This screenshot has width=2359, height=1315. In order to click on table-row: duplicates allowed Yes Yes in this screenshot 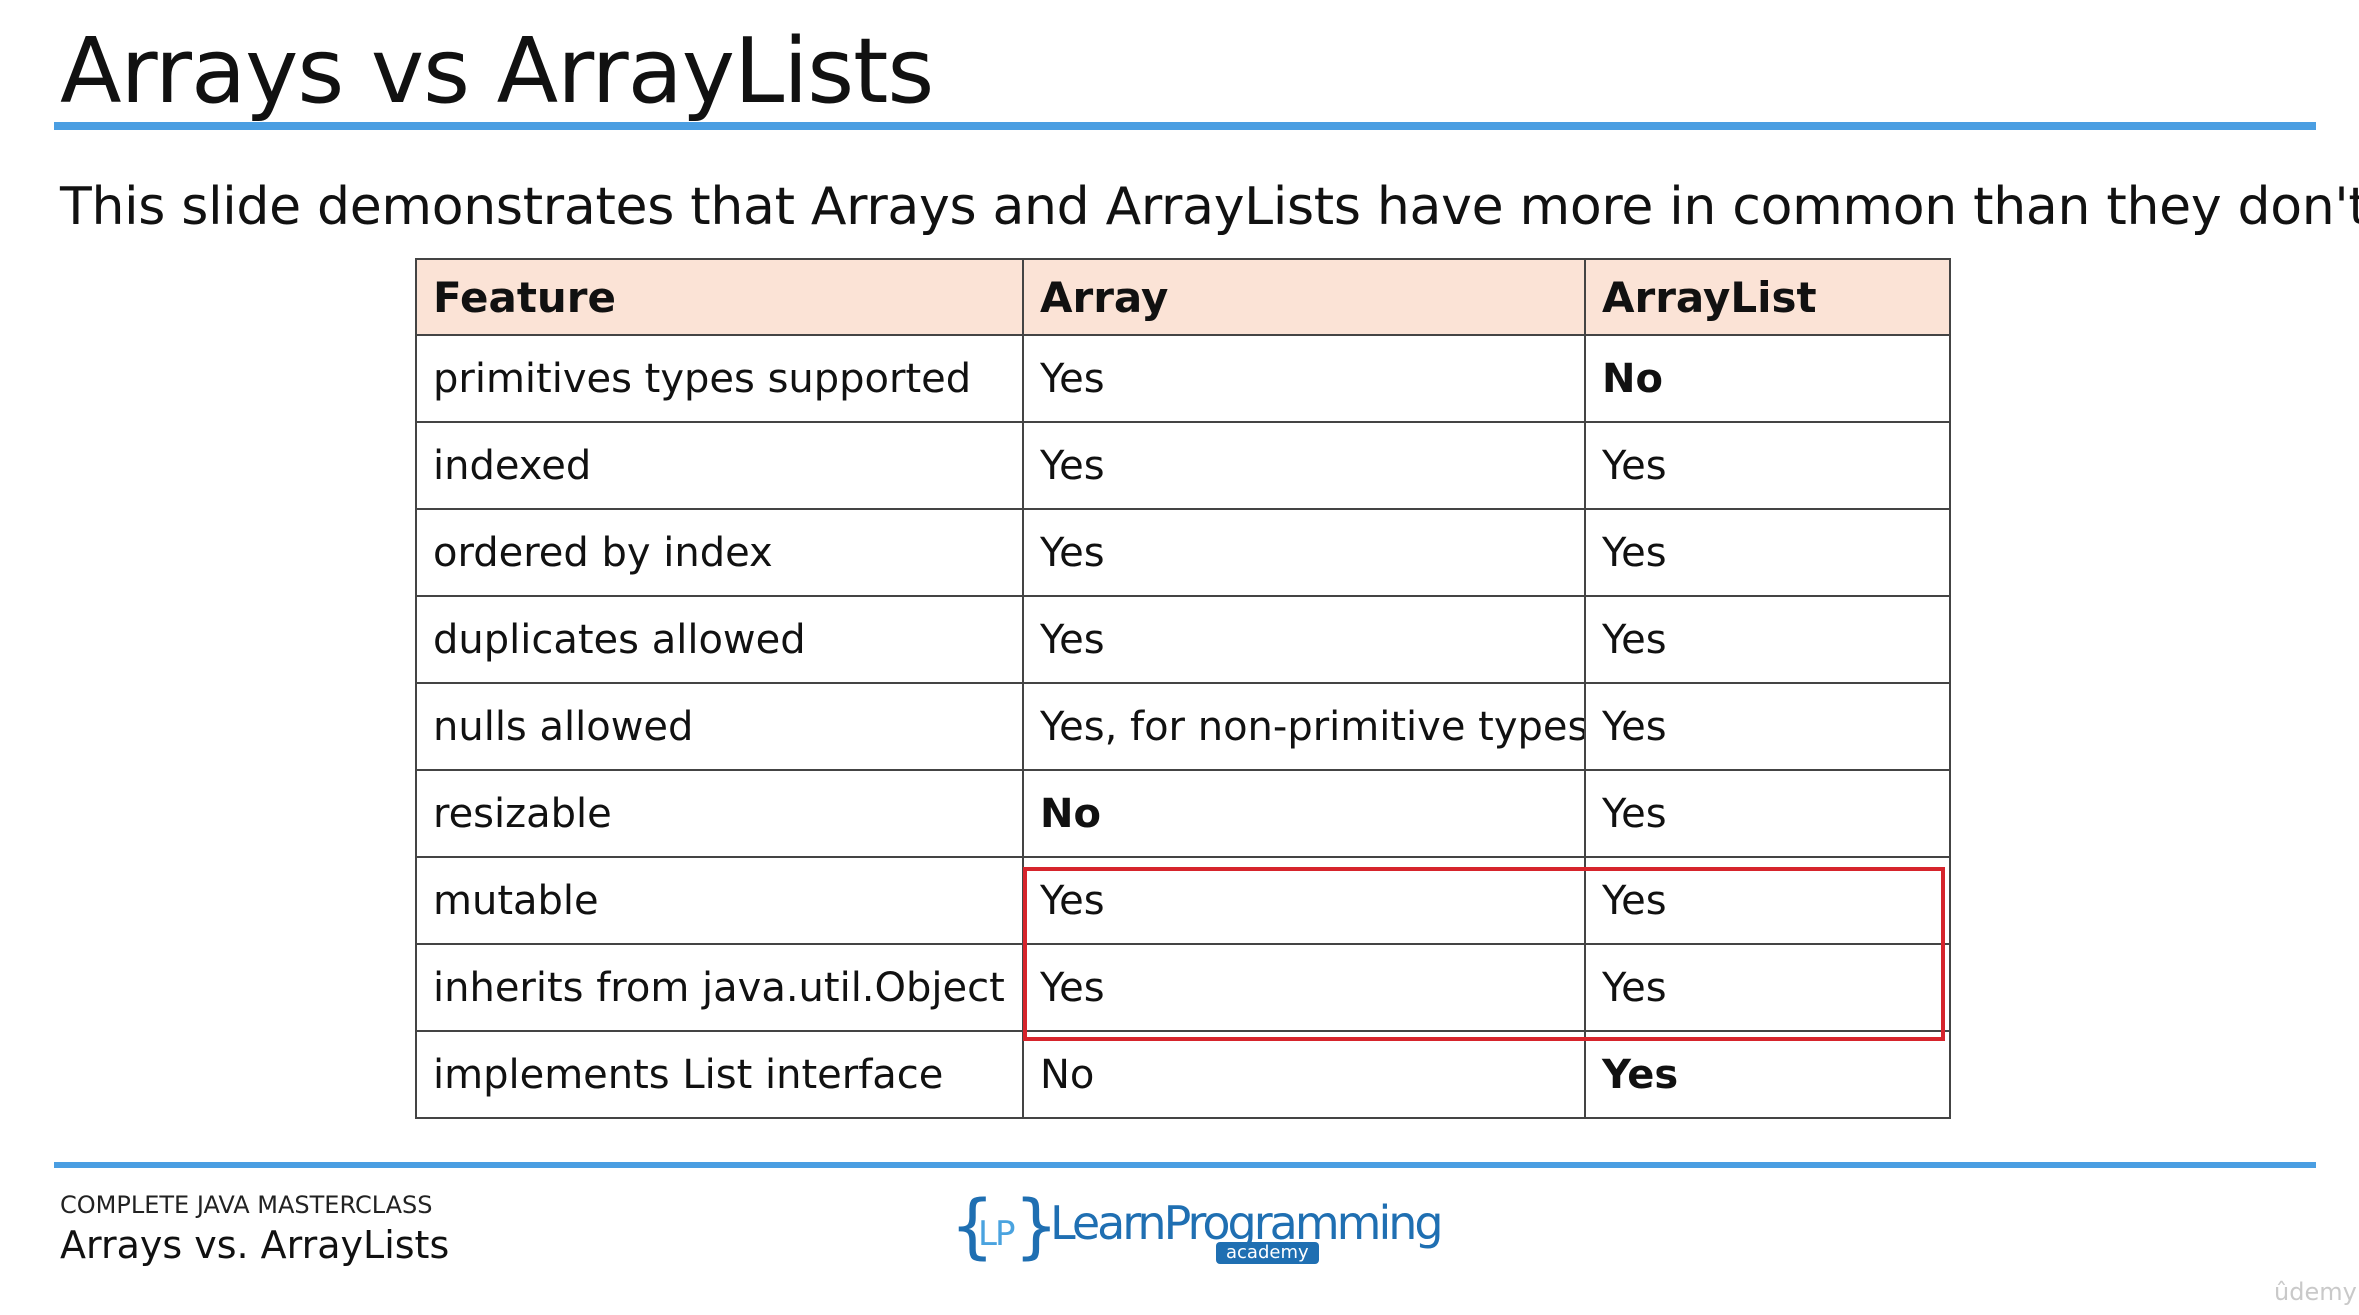, I will do `click(1183, 639)`.